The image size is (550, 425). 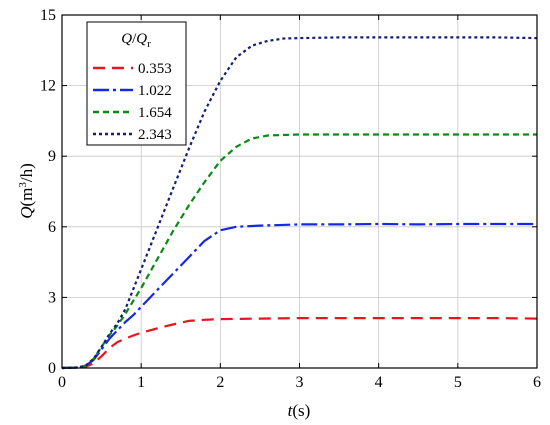 What do you see at coordinates (62, 382) in the screenshot?
I see `x-tick-label: 0` at bounding box center [62, 382].